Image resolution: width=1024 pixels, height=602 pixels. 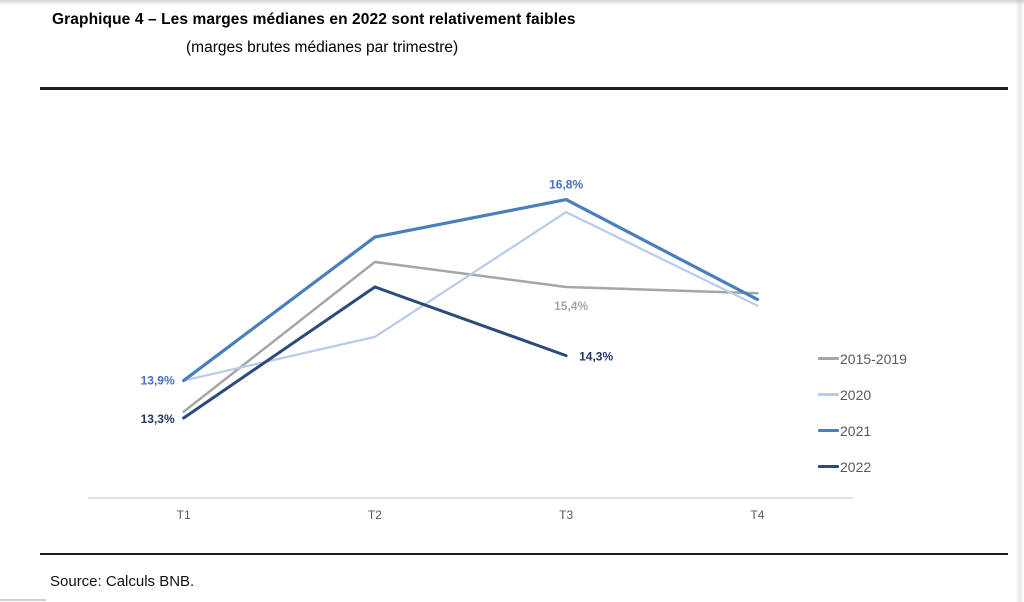 I want to click on legend-label-2022: 2022, so click(x=856, y=466).